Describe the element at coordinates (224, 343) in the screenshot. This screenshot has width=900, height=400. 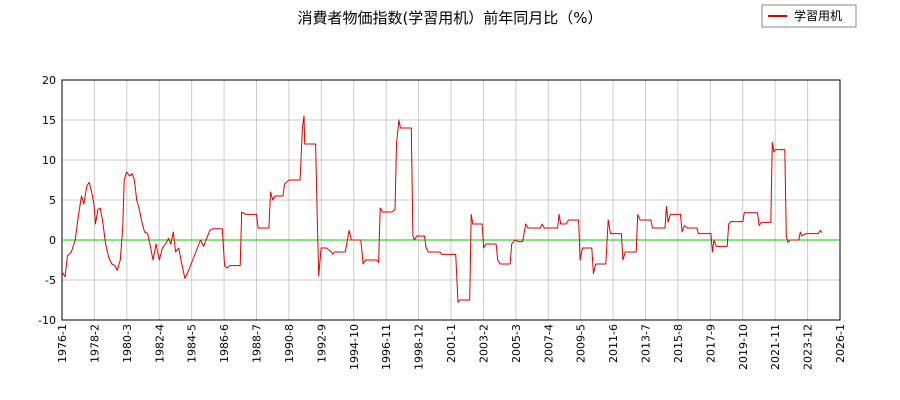
I see `x-tick-label: 1986-6` at that location.